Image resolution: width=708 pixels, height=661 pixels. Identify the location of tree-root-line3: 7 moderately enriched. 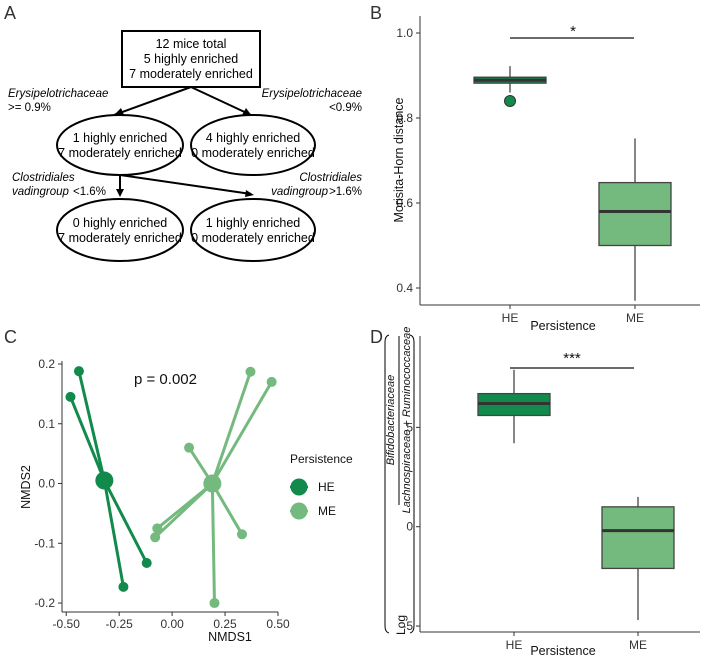
(191, 74).